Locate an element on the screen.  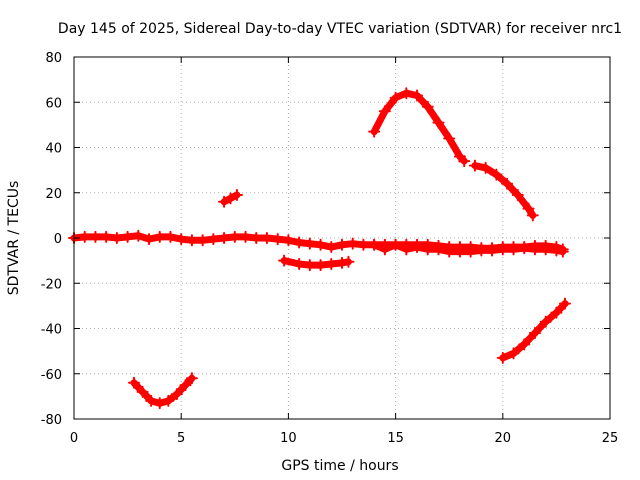
y-tick-label: -20 is located at coordinates (51, 284).